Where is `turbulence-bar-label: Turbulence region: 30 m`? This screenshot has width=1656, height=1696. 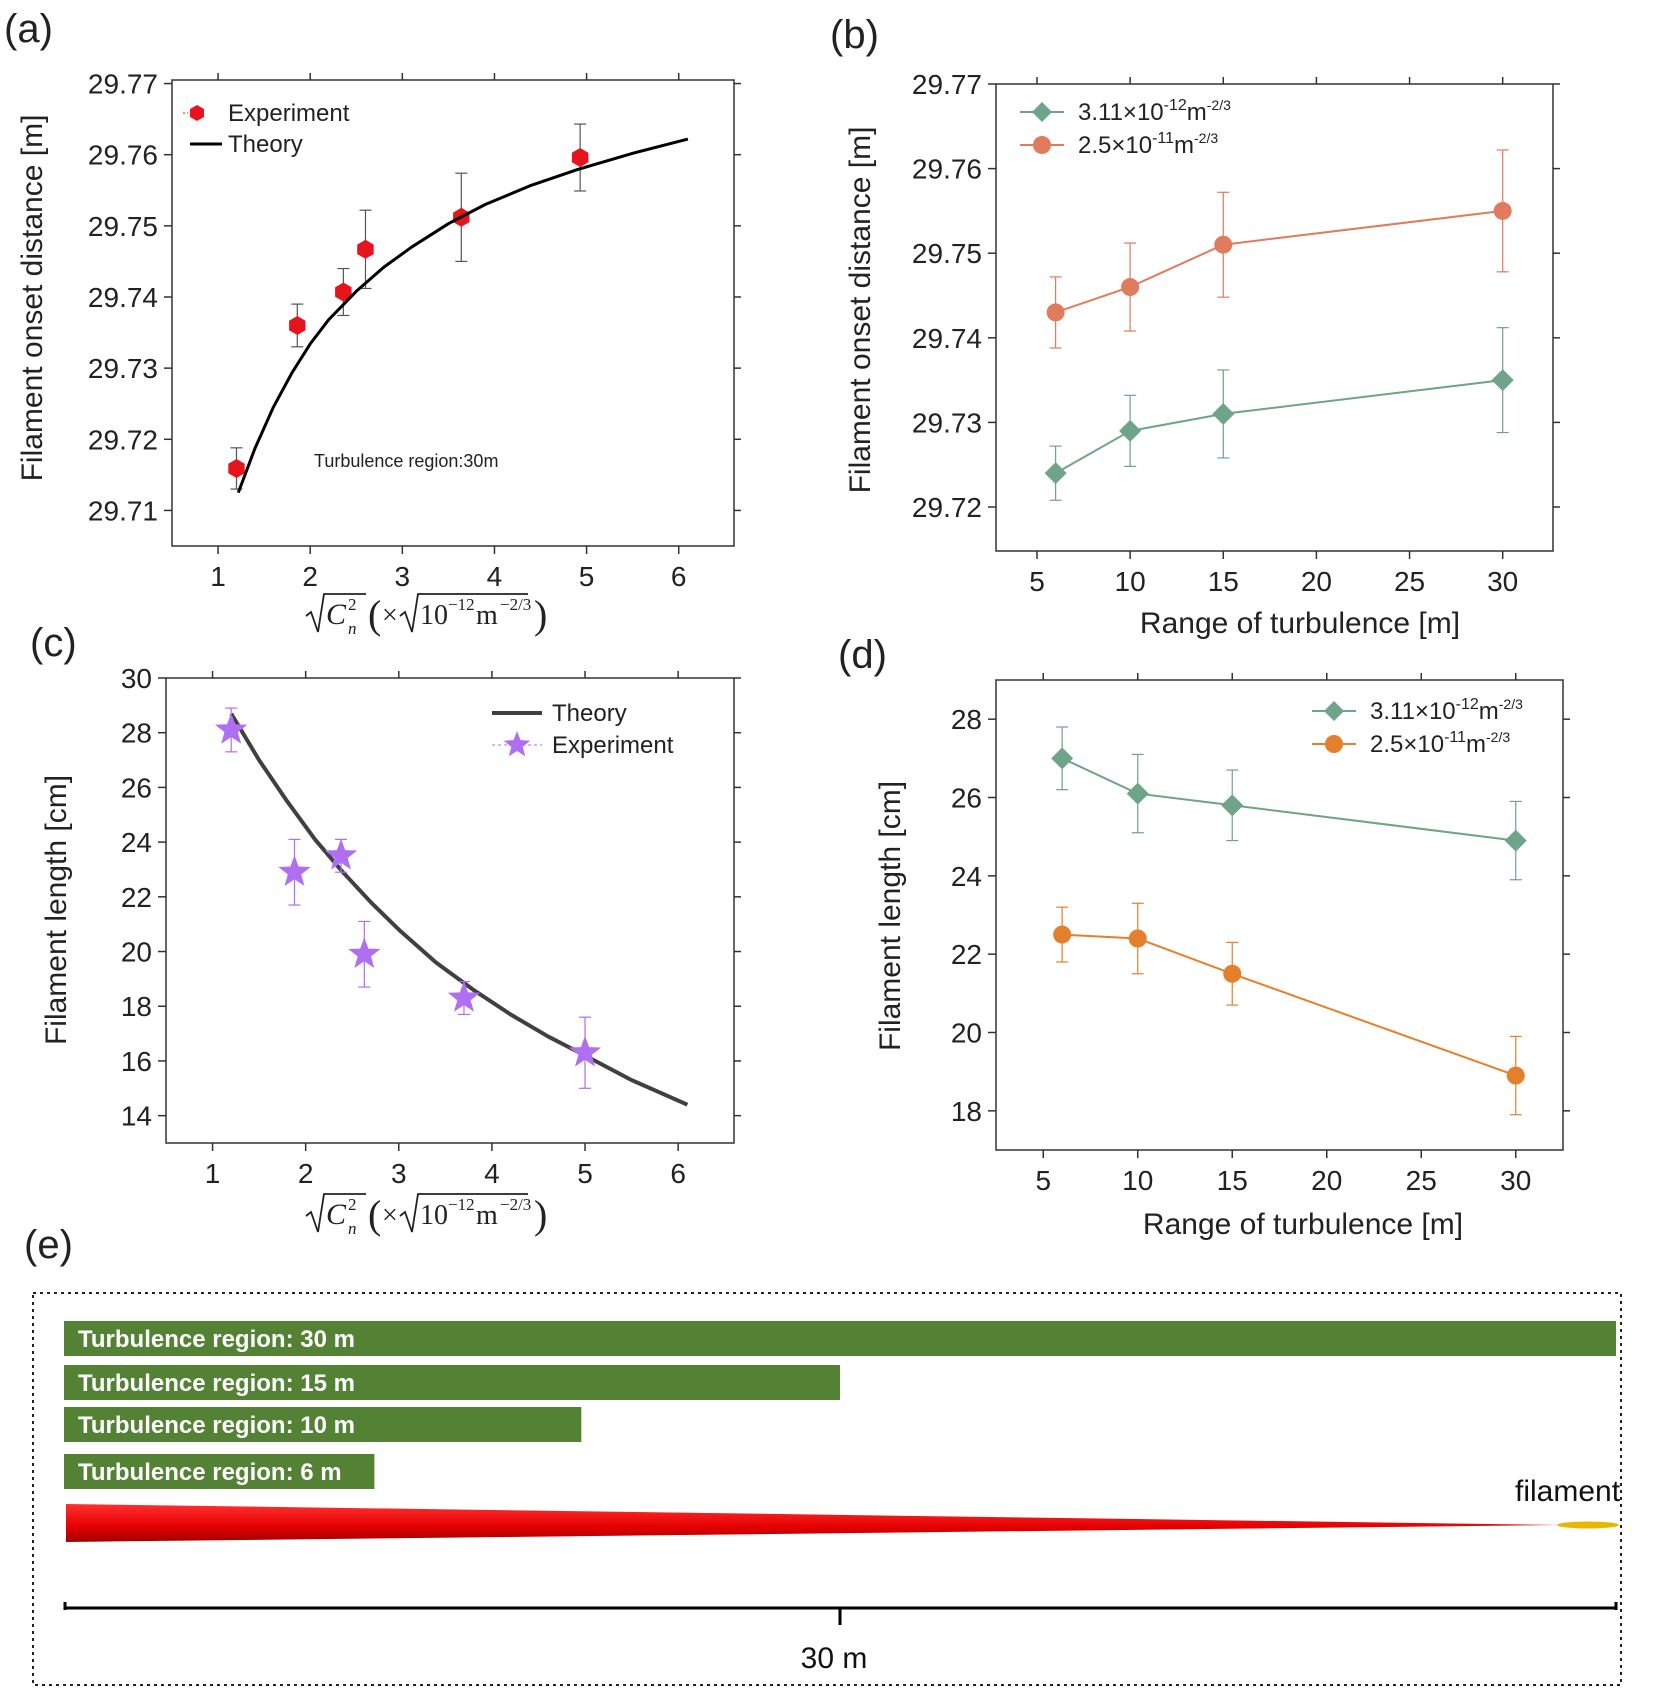
turbulence-bar-label: Turbulence region: 30 m is located at coordinates (216, 1339).